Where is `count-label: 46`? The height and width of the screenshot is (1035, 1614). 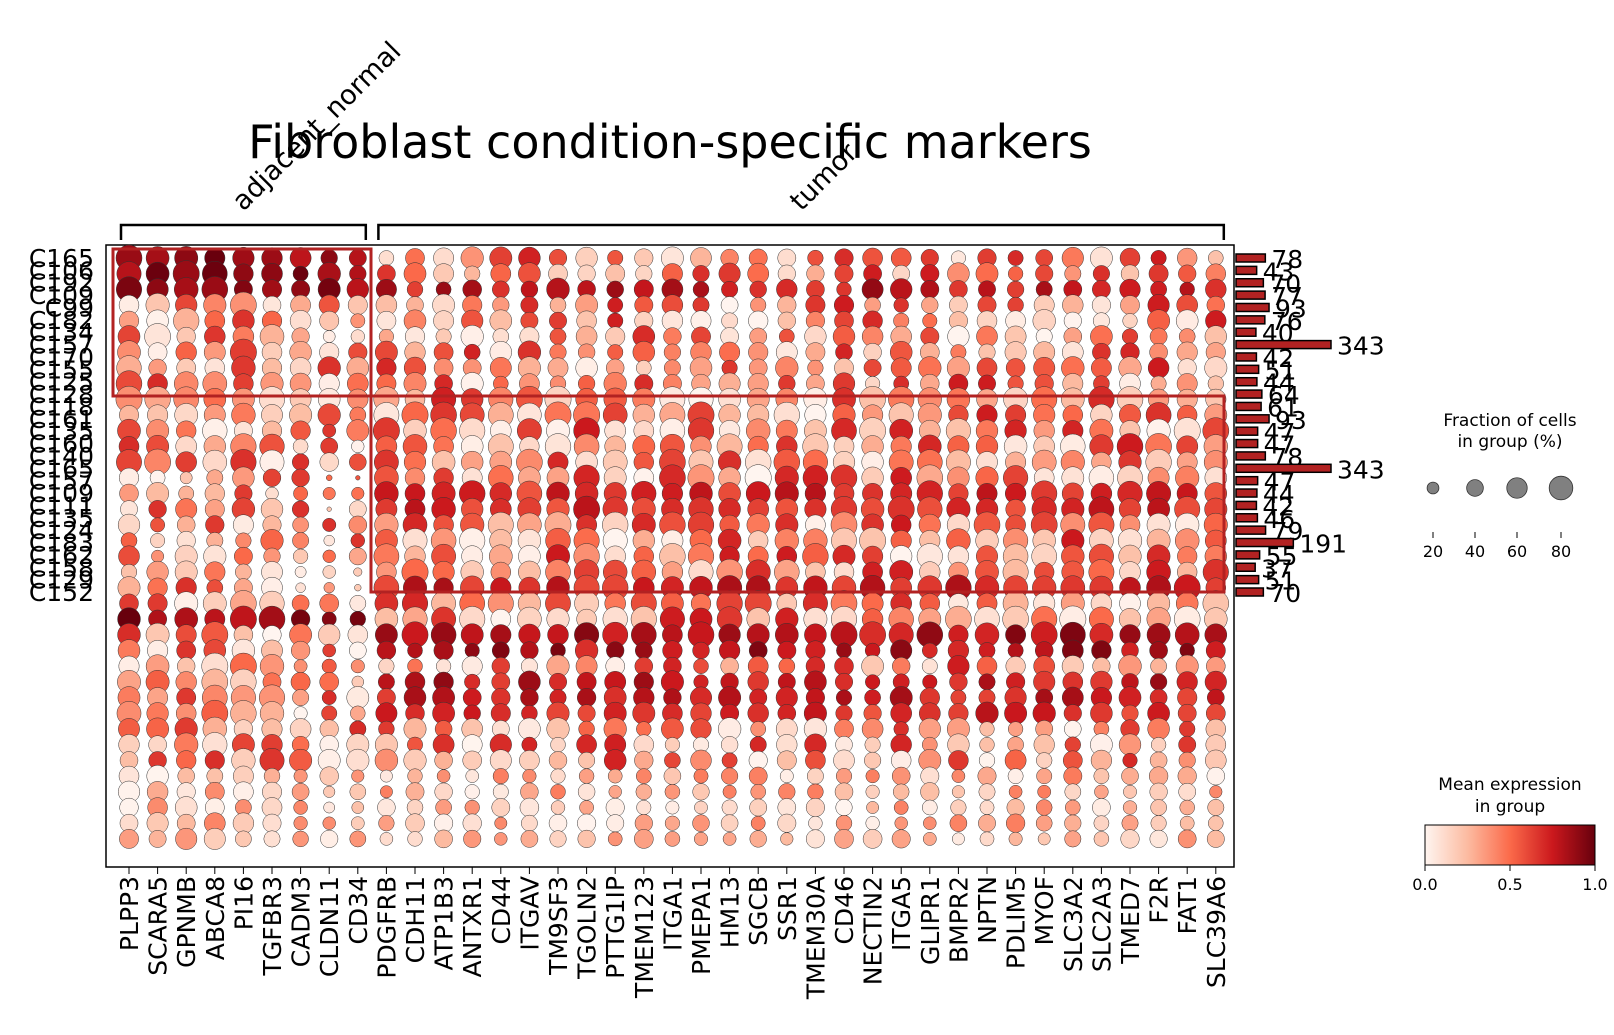
count-label: 46 is located at coordinates (1279, 519).